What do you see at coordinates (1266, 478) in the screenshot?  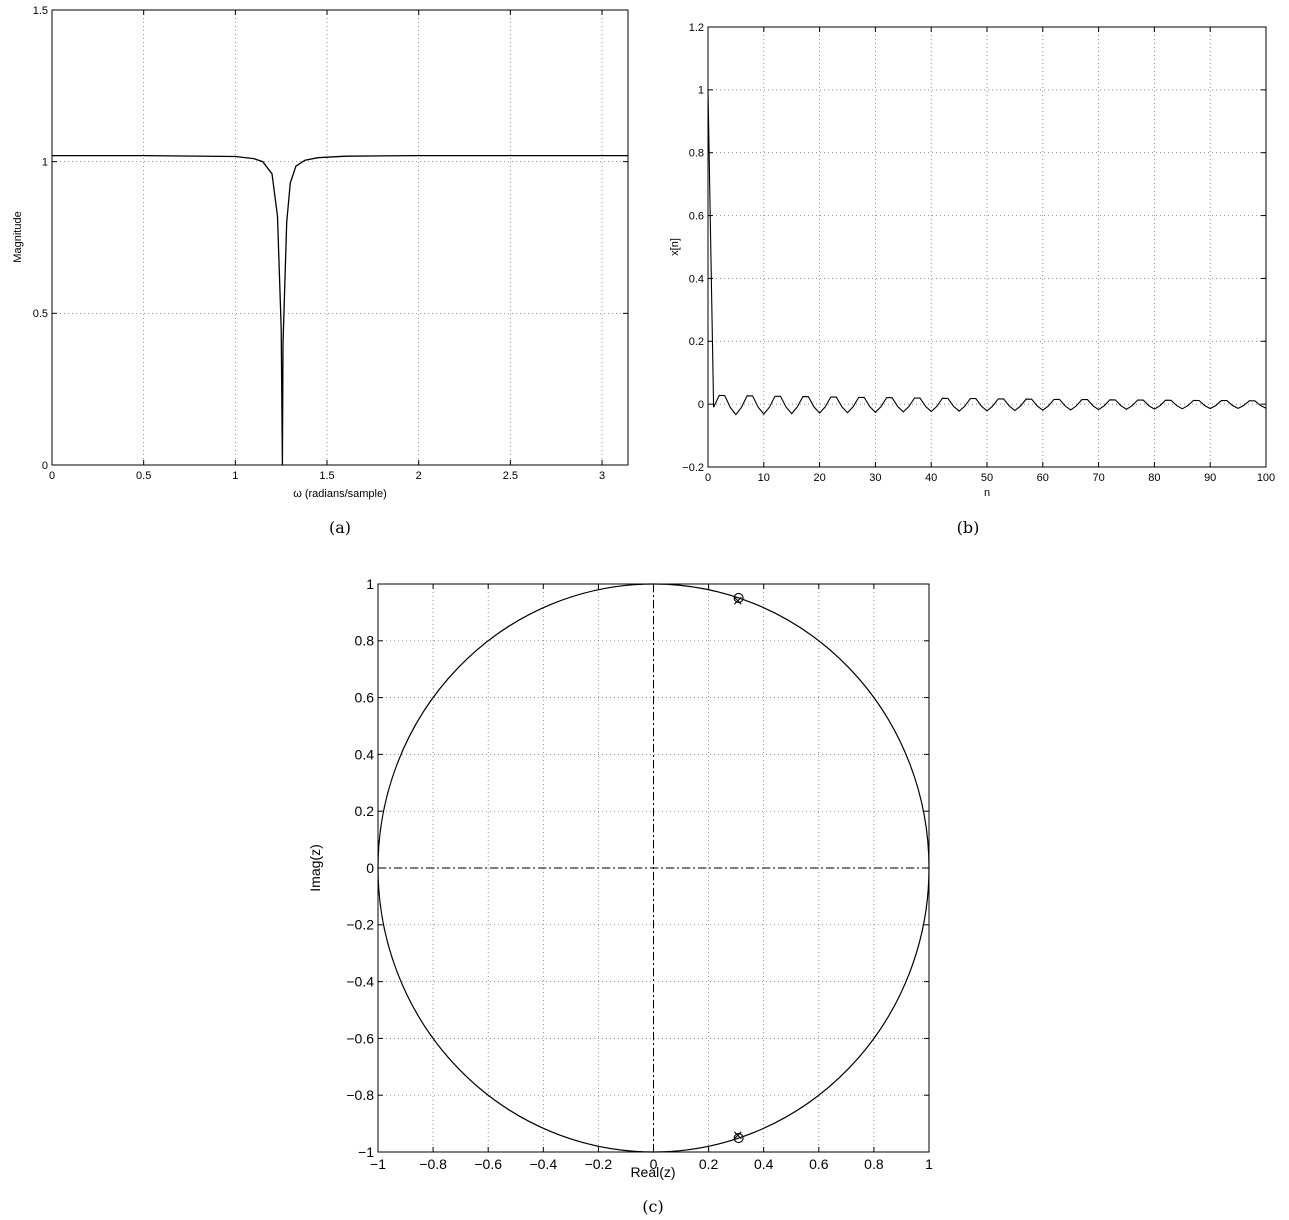 I see `panel-b-xtick-label-10: 100` at bounding box center [1266, 478].